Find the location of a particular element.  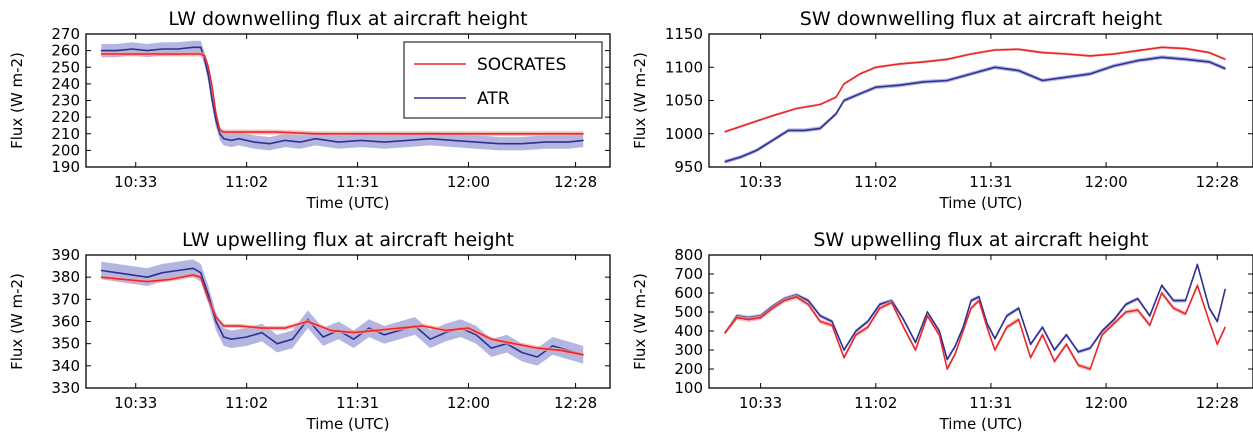

y-tick-label: 380 is located at coordinates (65, 277).